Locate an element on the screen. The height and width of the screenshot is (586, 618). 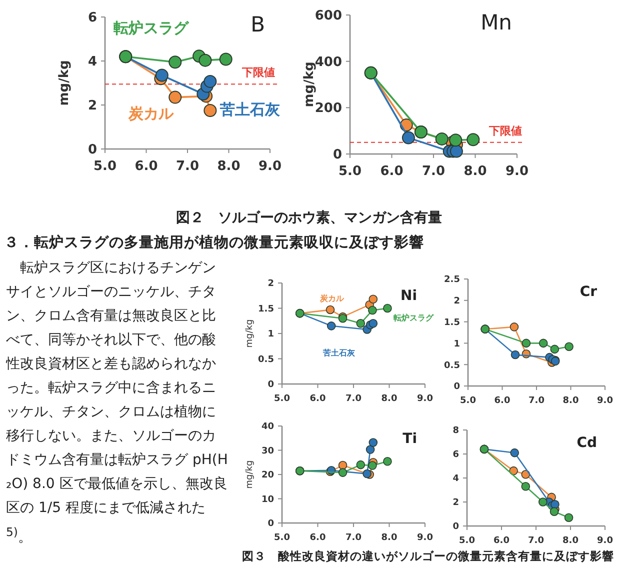
y-tick-label: 2.5 is located at coordinates (452, 280).